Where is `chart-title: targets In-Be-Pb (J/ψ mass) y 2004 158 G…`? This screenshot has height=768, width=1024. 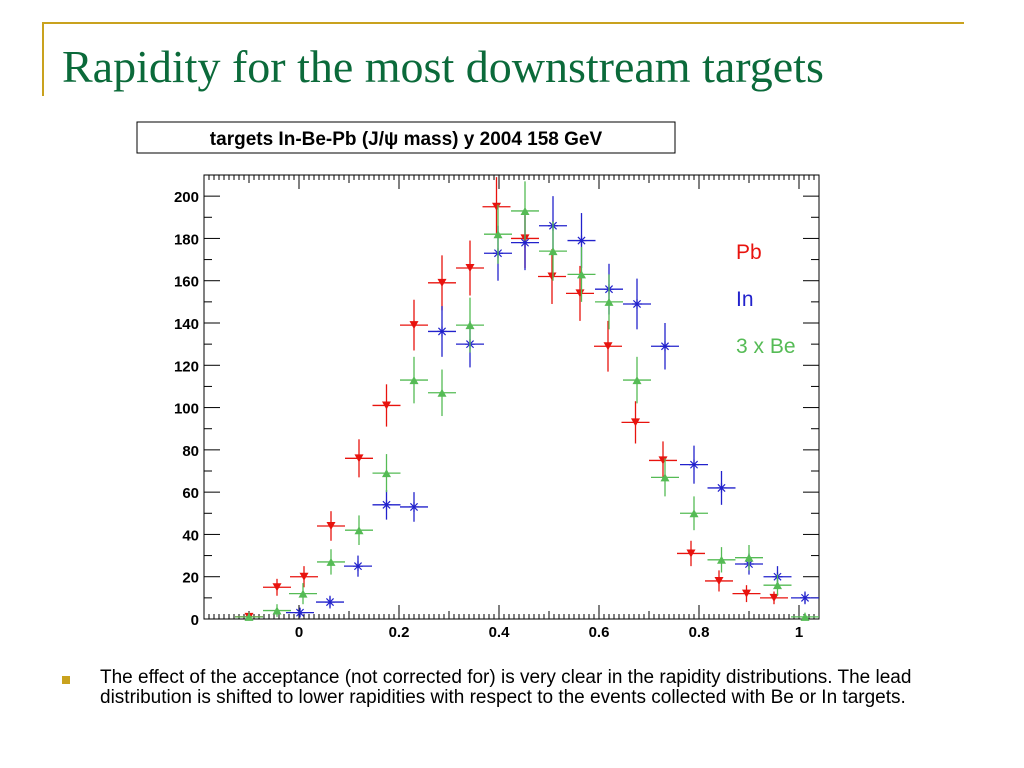 chart-title: targets In-Be-Pb (J/ψ mass) y 2004 158 G… is located at coordinates (406, 139).